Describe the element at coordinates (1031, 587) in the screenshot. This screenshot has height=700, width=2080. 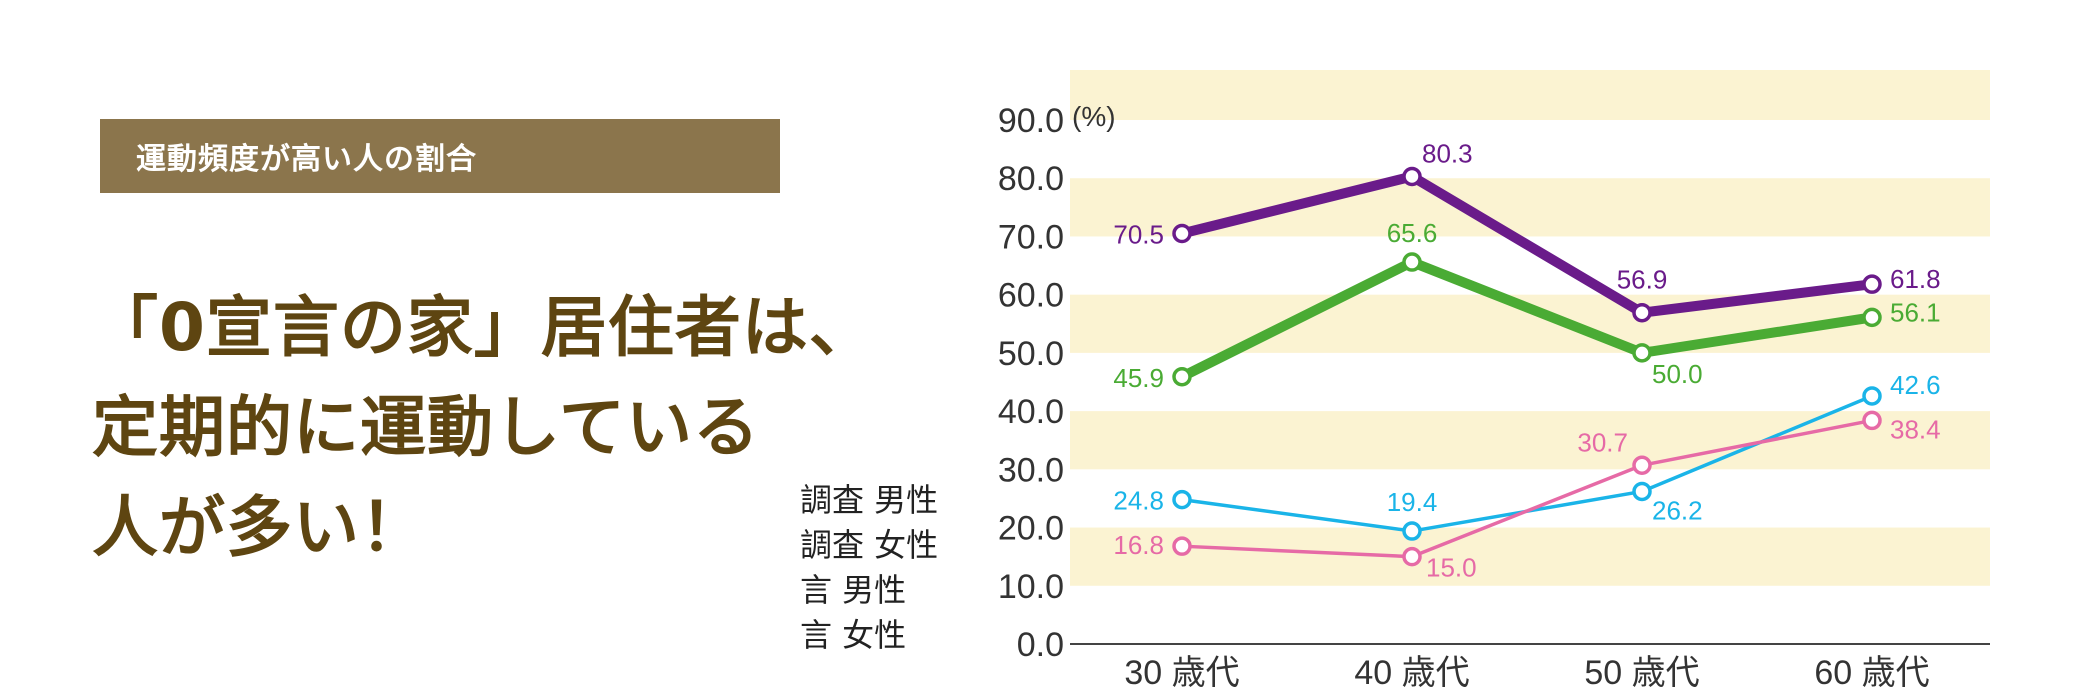
I see `y-tick-label: 10.0` at that location.